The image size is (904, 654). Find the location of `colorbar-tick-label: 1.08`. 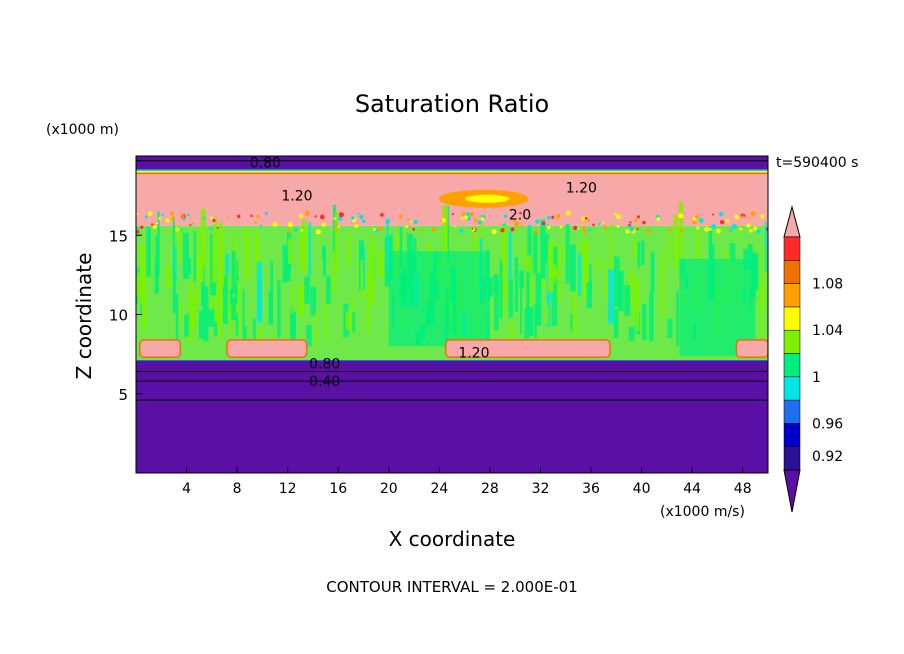

colorbar-tick-label: 1.08 is located at coordinates (827, 285).